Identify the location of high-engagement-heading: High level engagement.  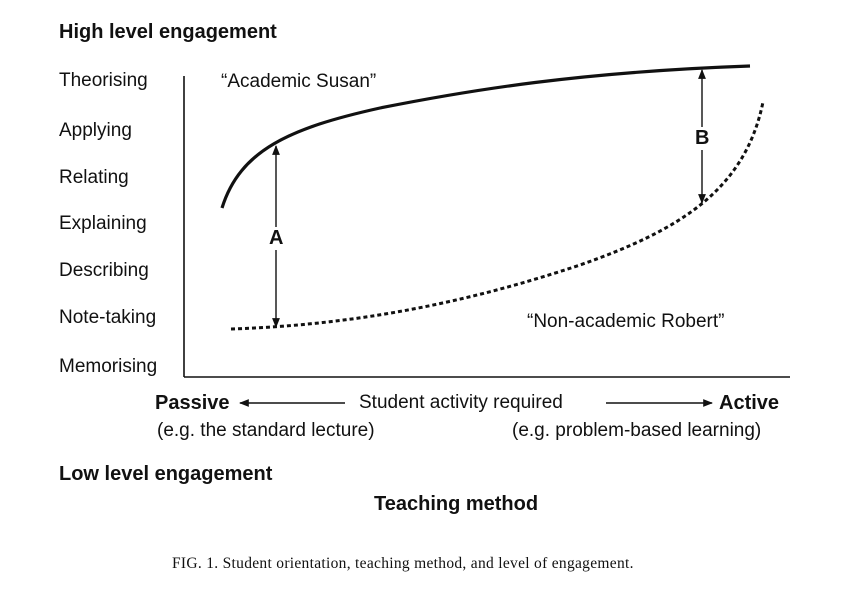
(168, 32).